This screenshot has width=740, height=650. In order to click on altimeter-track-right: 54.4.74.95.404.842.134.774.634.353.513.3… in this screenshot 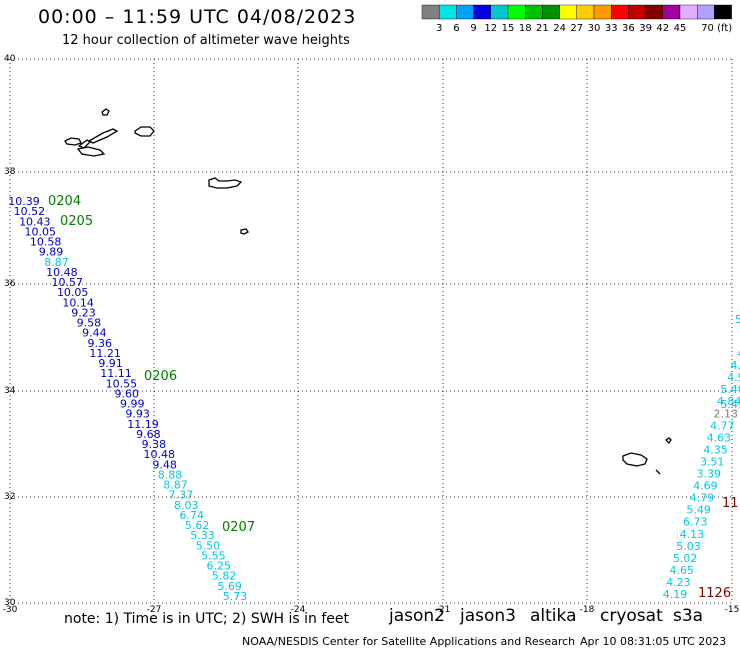, I will do `click(701, 457)`.